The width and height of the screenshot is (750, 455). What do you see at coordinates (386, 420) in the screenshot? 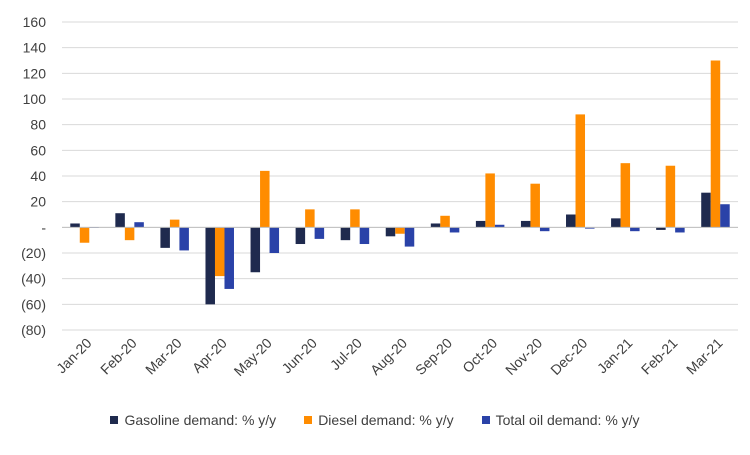
I see `legend-label-diesel: Diesel demand: % y/y` at bounding box center [386, 420].